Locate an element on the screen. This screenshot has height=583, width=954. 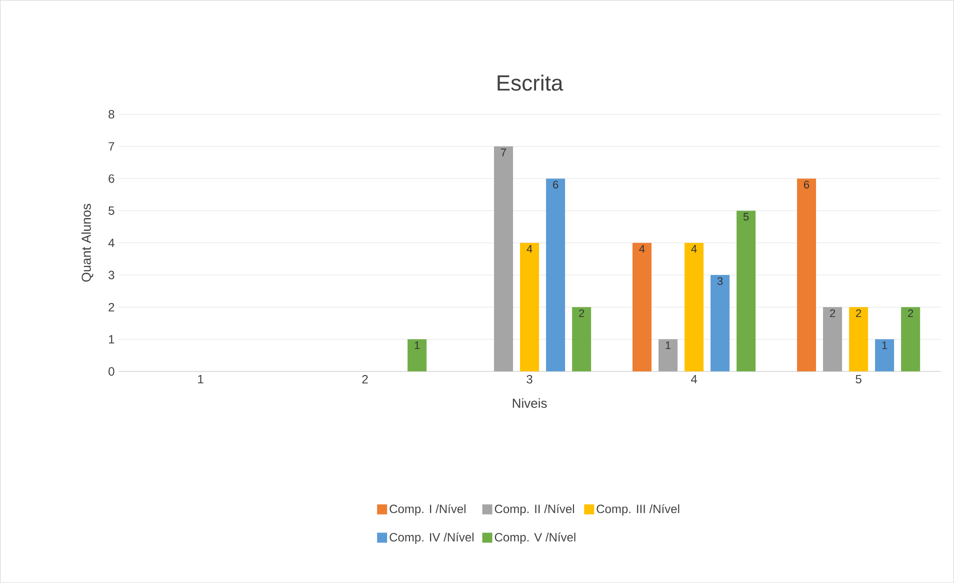
x-tick-label: 2 is located at coordinates (365, 379).